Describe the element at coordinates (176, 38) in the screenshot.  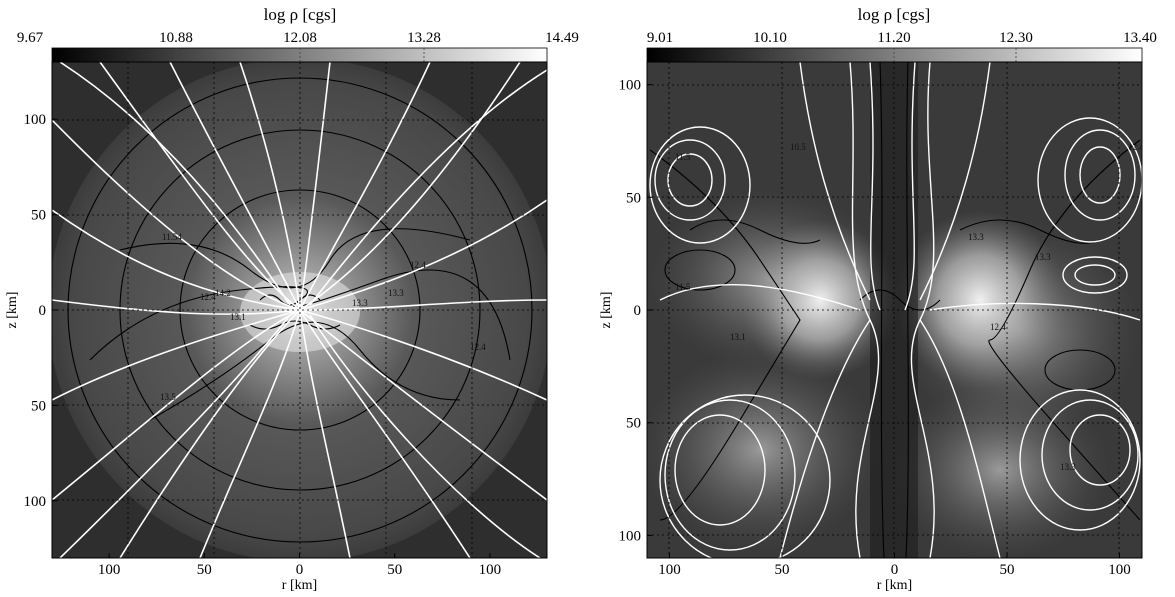
I see `colorbar-tick: 10.88` at that location.